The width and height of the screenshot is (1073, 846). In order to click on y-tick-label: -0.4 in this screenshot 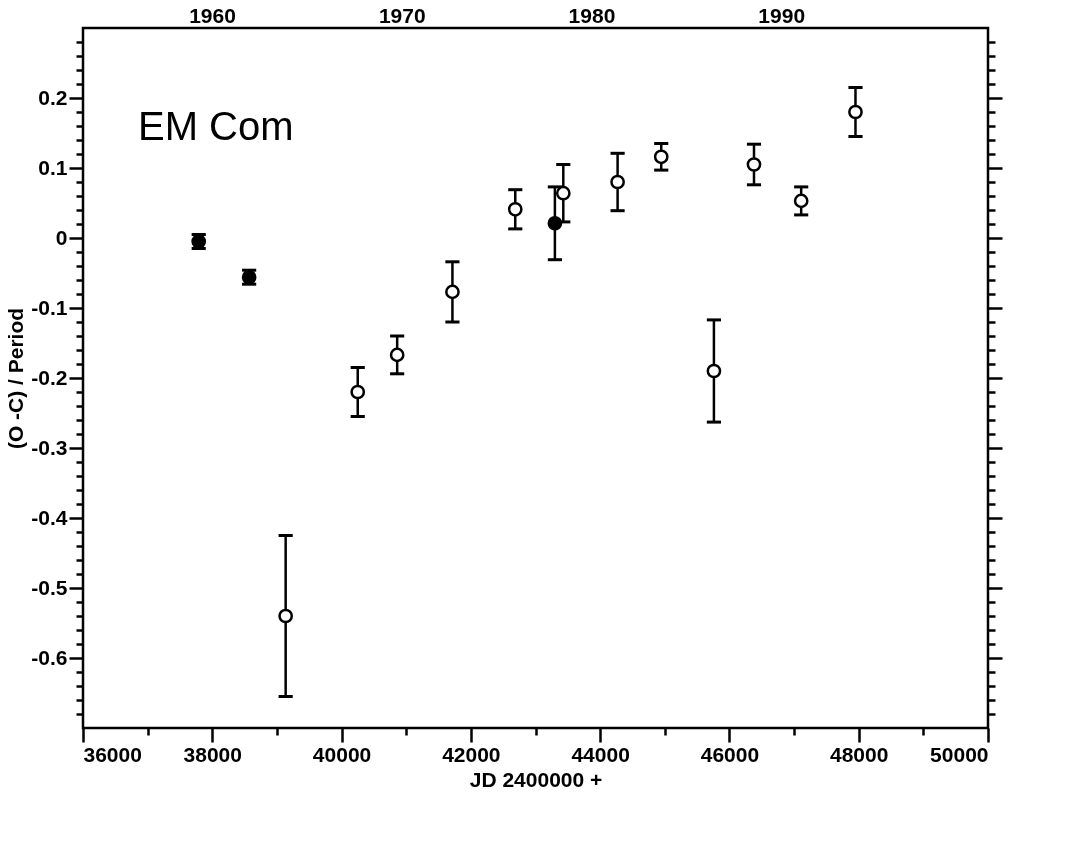, I will do `click(49, 517)`.